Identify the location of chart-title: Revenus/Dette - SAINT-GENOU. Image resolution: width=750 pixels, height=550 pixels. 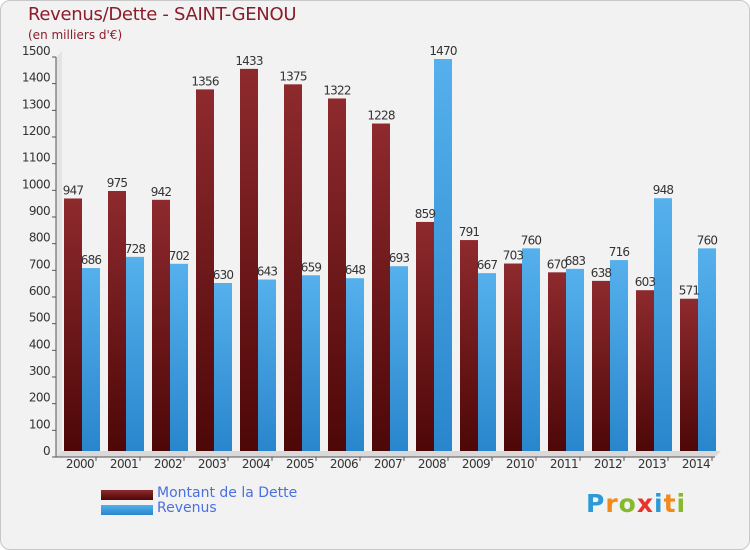
(162, 14).